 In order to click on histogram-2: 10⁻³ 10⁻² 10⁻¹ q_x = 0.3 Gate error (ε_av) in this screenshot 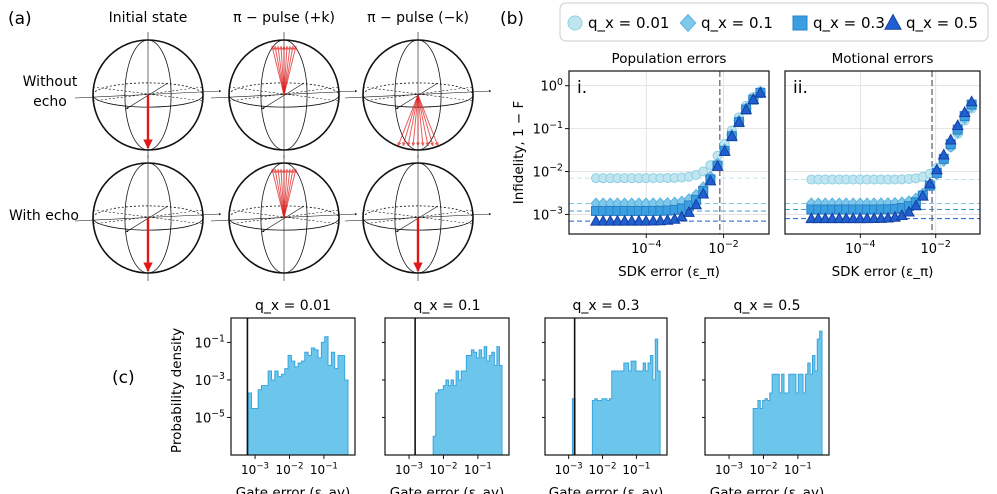, I will do `click(605, 396)`.